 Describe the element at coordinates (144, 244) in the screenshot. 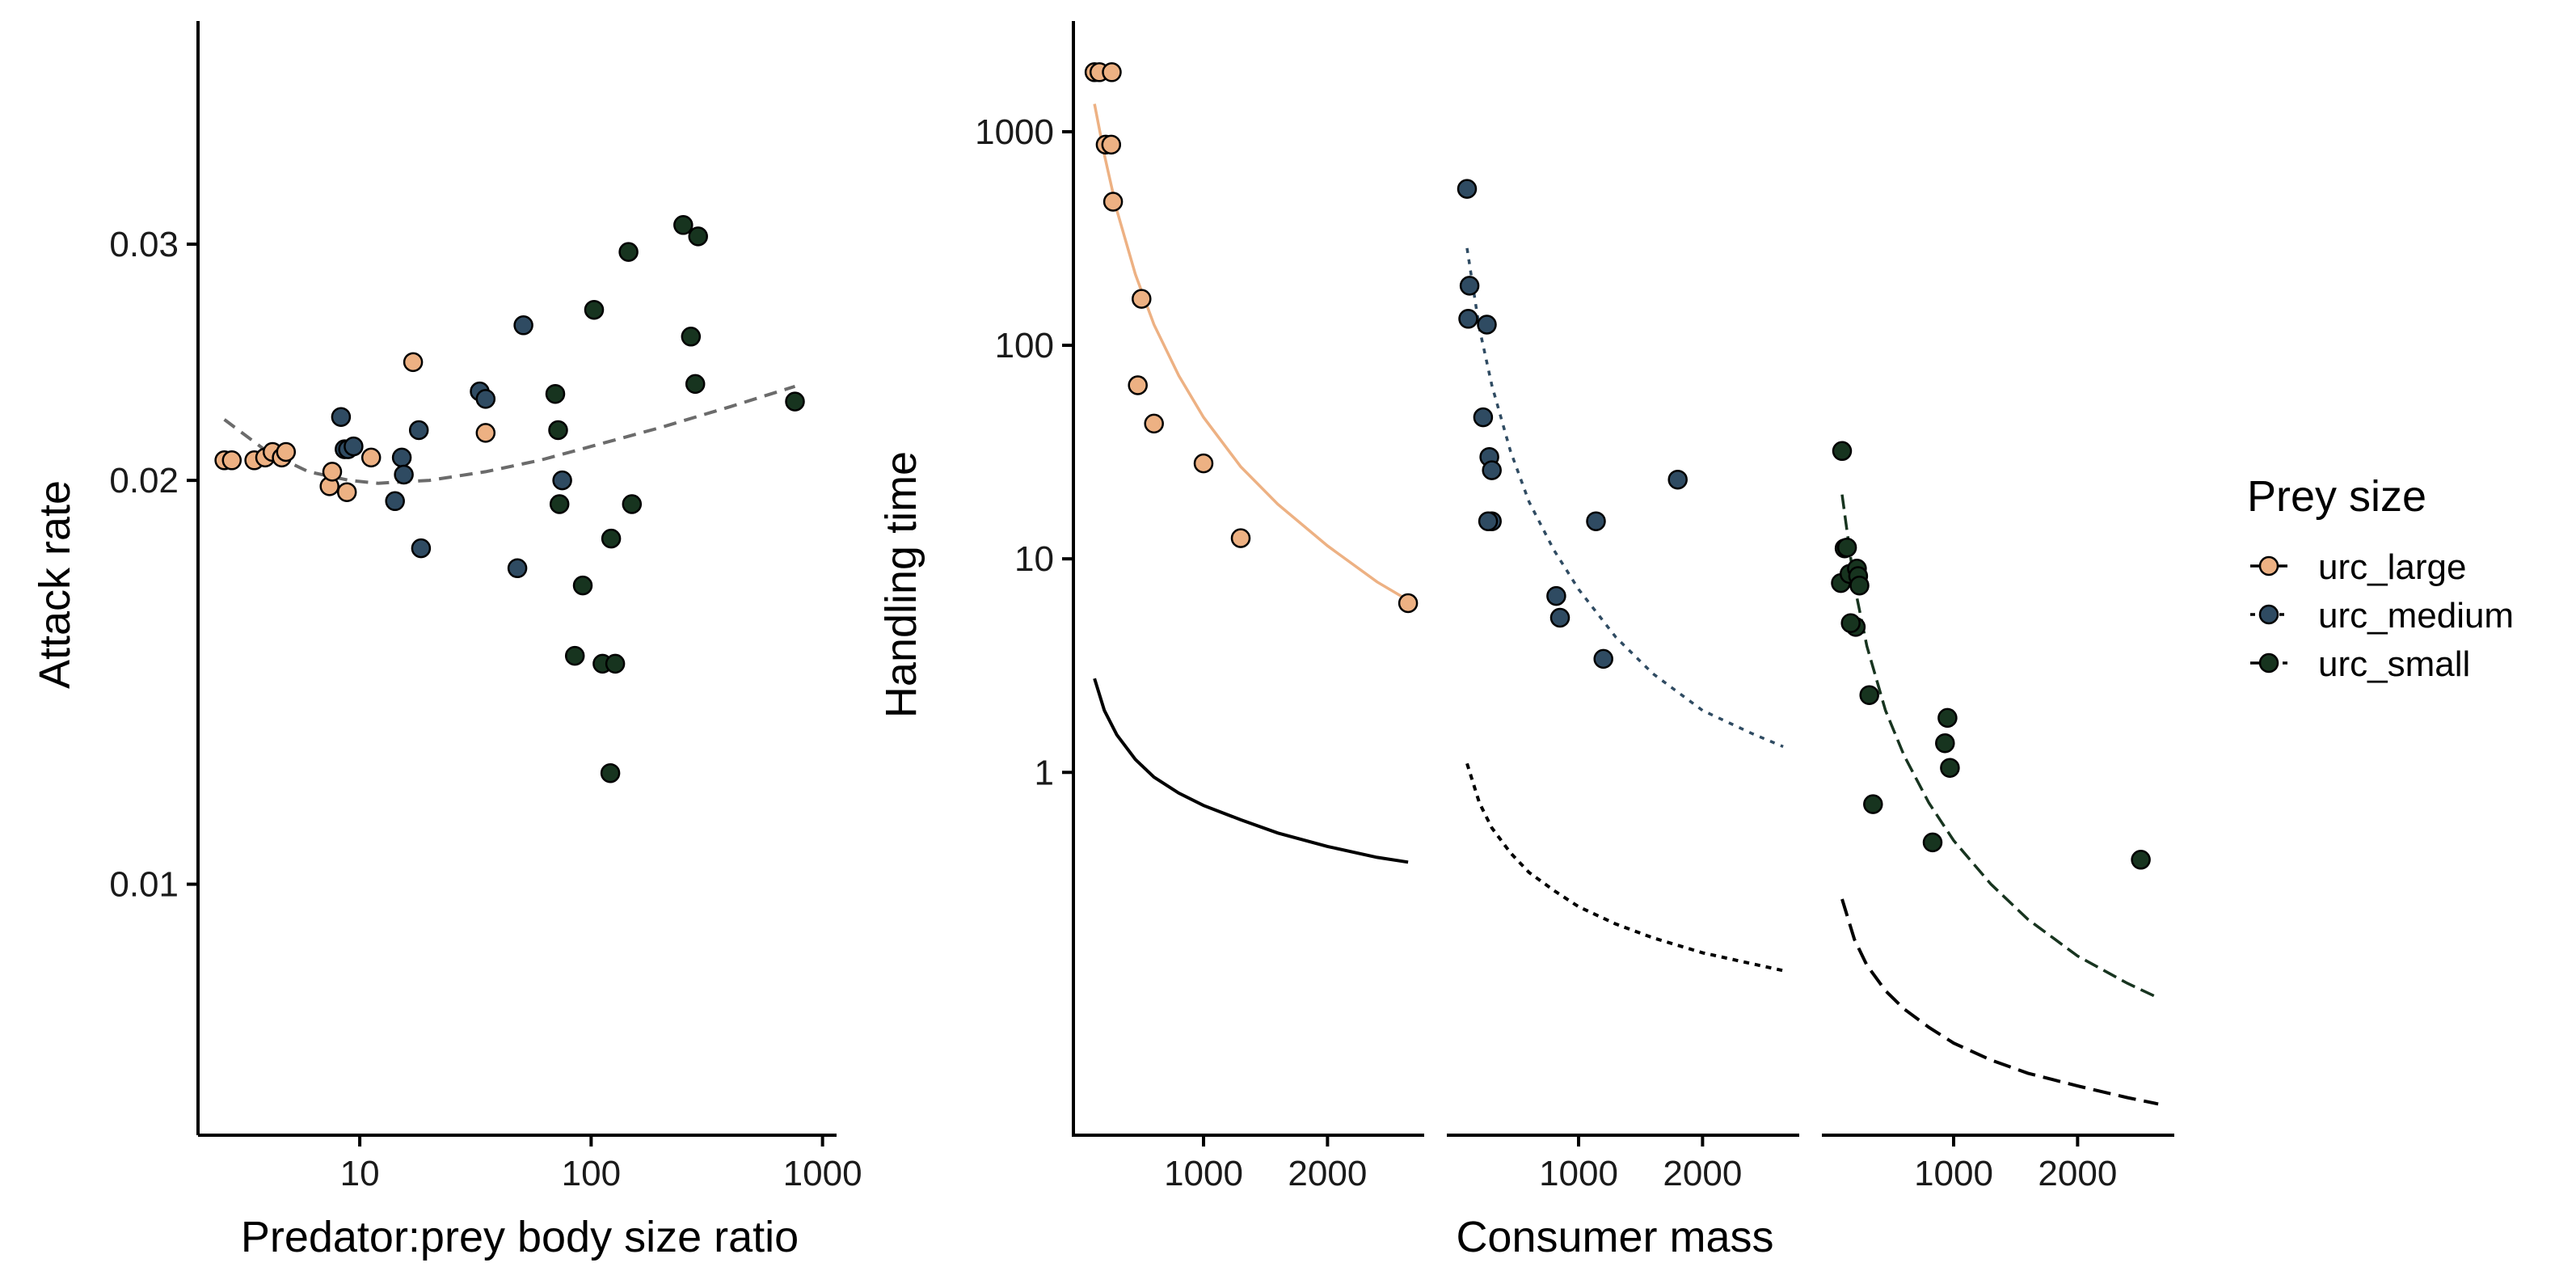

I see `attack-rate-y-tick-label: 0.03` at that location.